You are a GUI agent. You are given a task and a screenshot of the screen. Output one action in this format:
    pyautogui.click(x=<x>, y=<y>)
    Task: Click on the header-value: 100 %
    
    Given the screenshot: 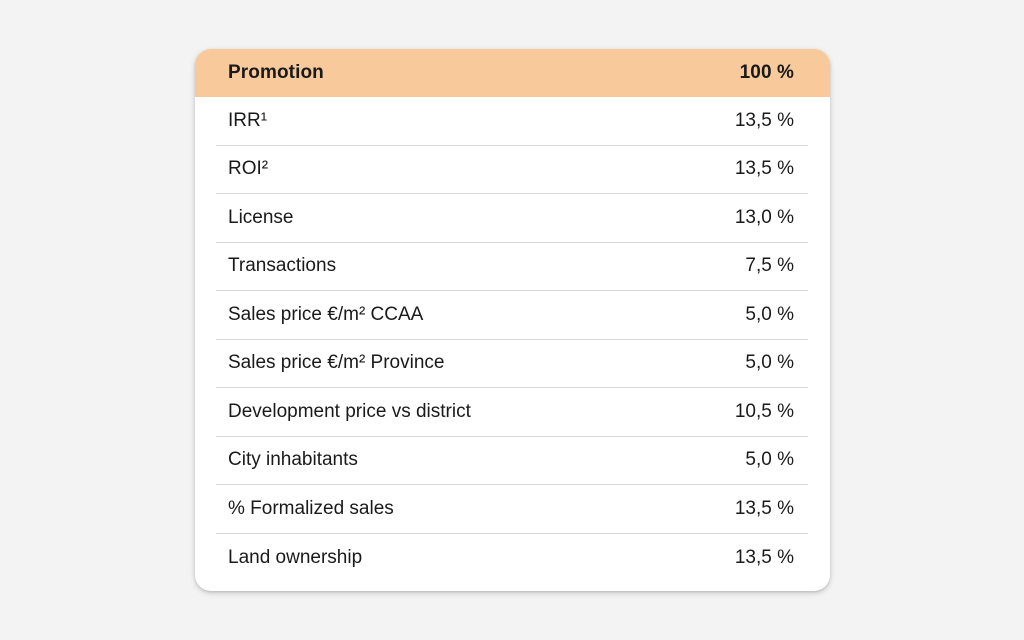 What is the action you would take?
    pyautogui.click(x=766, y=72)
    